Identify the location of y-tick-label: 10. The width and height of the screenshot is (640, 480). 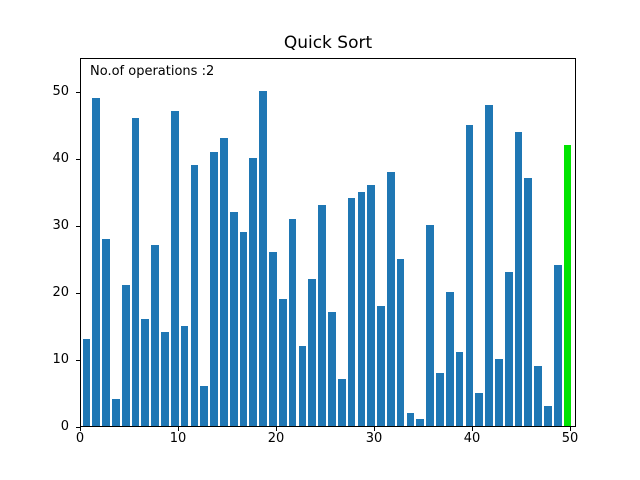
(60, 360).